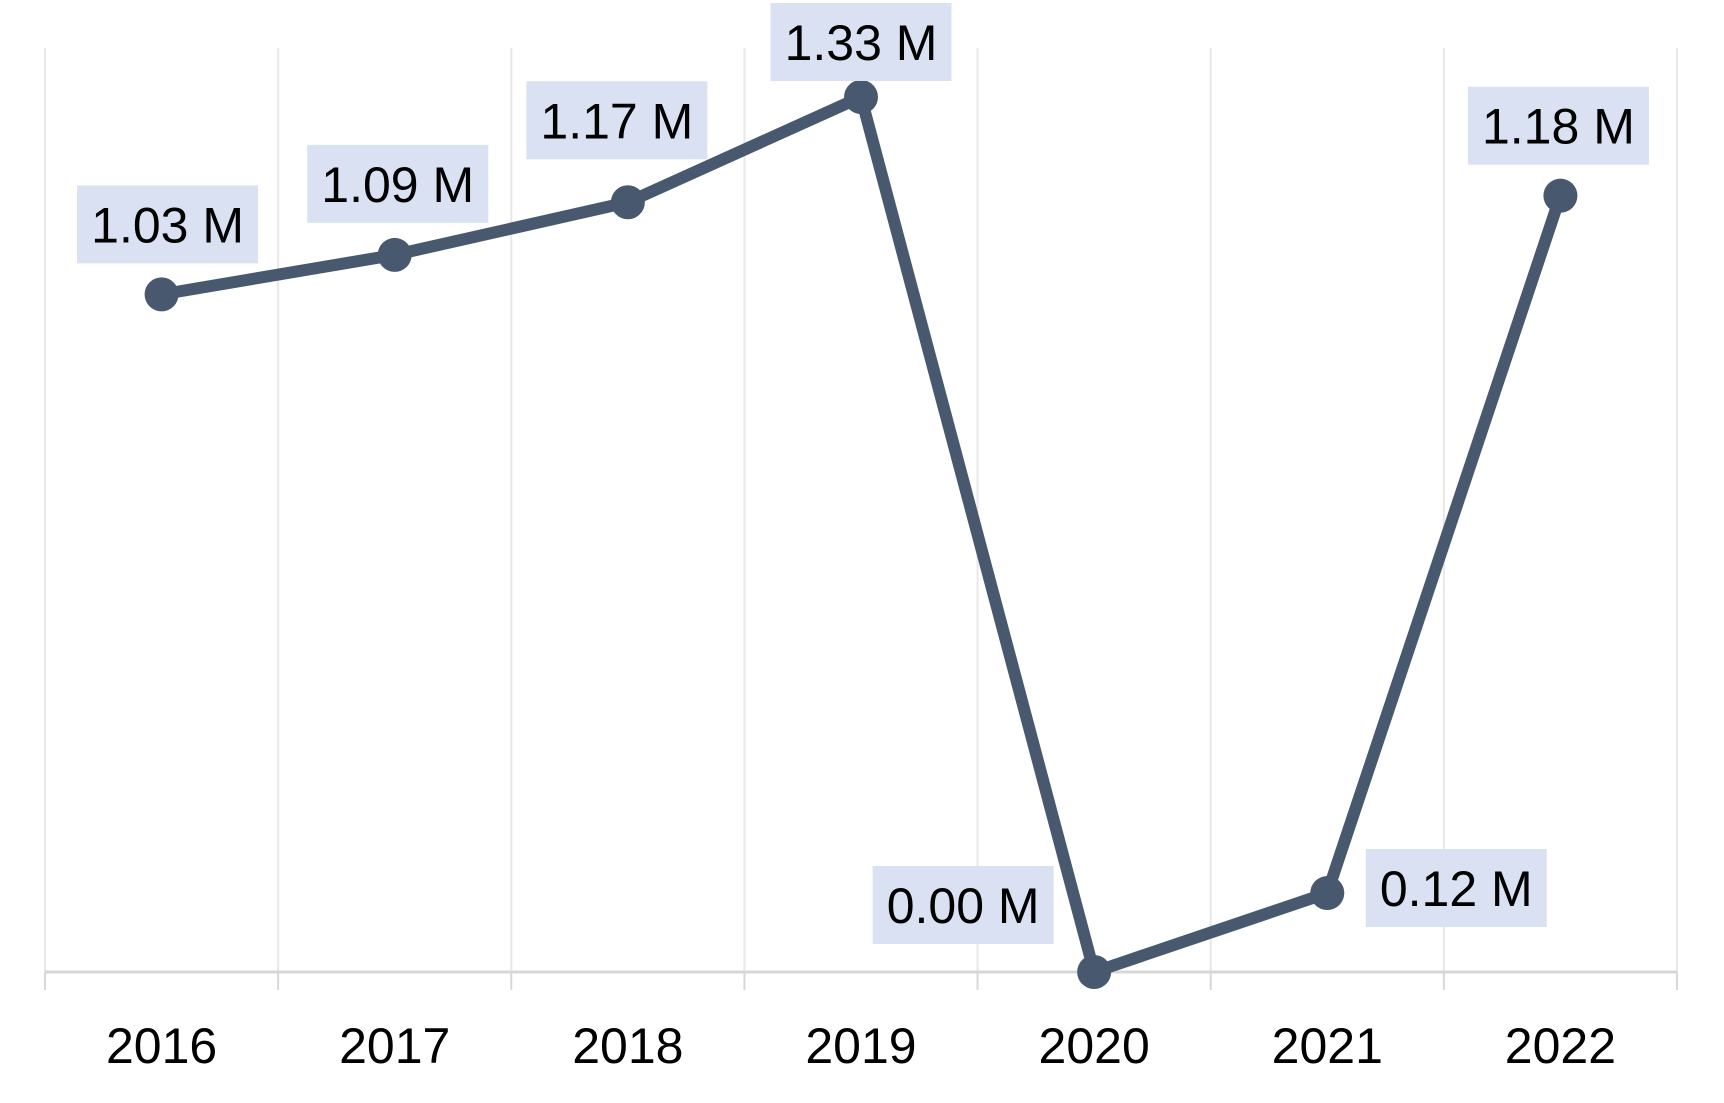  Describe the element at coordinates (627, 1046) in the screenshot. I see `x-axis-tick-label: 2018` at that location.